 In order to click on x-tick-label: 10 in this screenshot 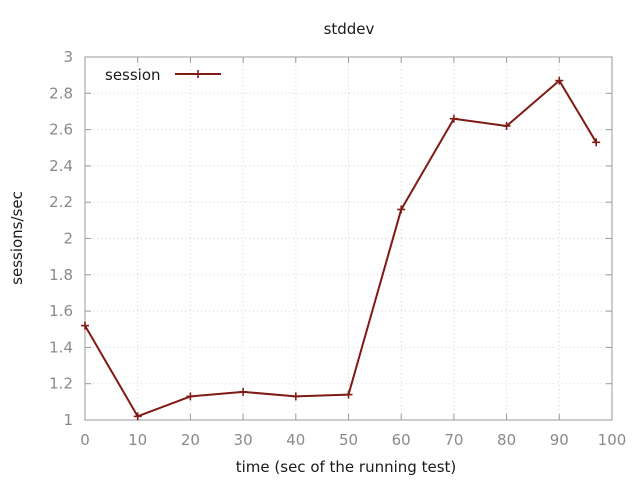, I will do `click(137, 440)`.